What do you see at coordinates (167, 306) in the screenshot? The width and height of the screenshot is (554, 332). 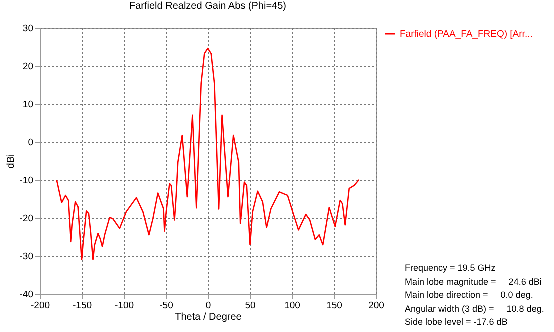 I see `x-tick-label: -50` at bounding box center [167, 306].